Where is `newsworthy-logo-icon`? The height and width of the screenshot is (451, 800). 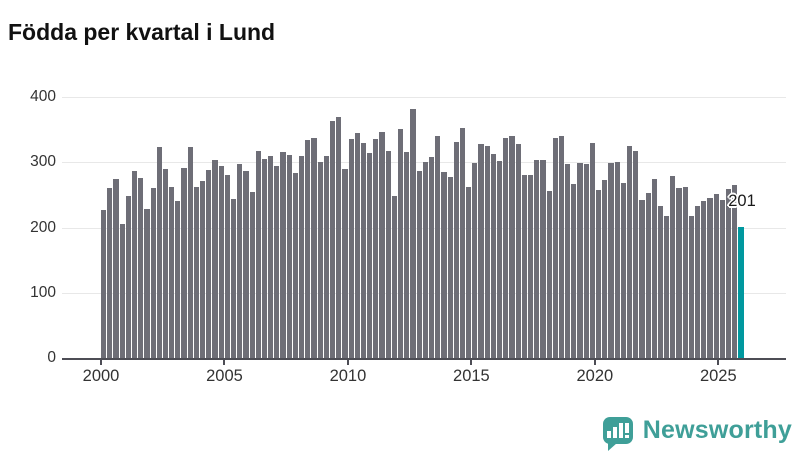 newsworthy-logo-icon is located at coordinates (617, 434).